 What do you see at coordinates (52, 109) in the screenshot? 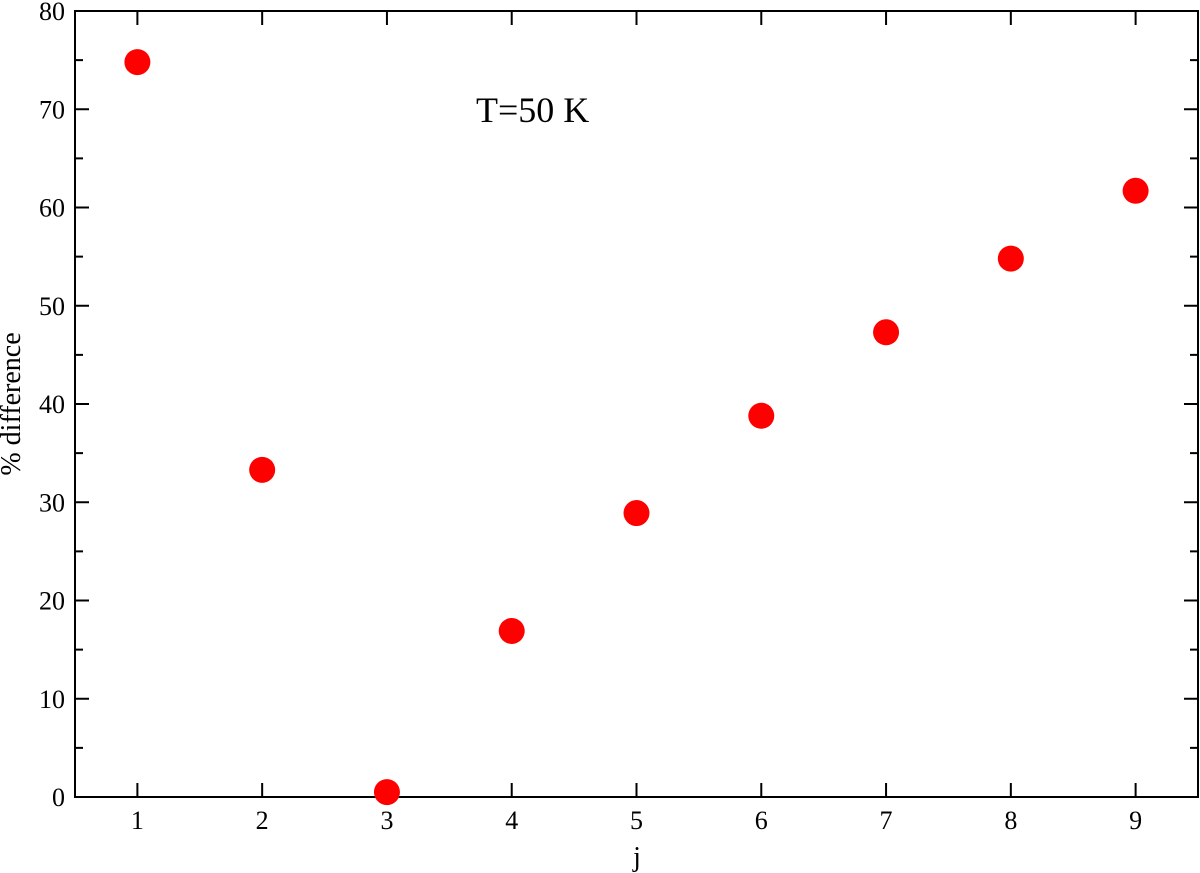
I see `y-tick-label: 70` at bounding box center [52, 109].